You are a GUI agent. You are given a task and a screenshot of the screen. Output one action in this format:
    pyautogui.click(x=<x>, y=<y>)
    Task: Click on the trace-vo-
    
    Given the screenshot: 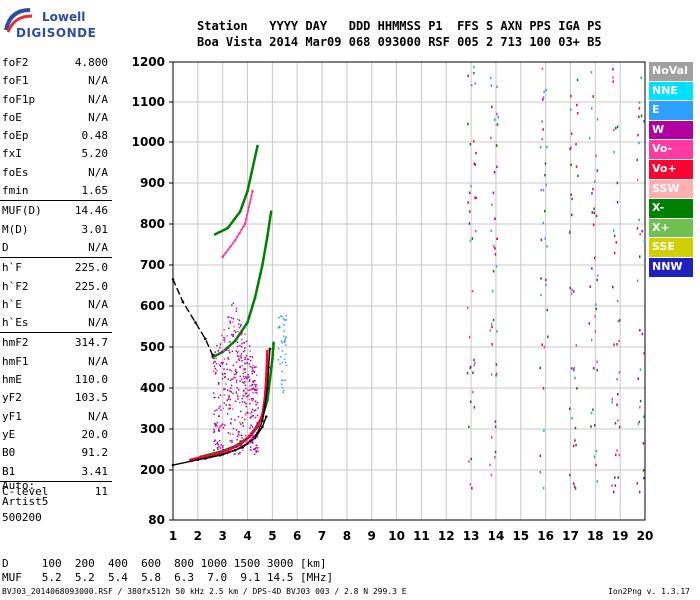 What is the action you would take?
    pyautogui.click(x=237, y=224)
    